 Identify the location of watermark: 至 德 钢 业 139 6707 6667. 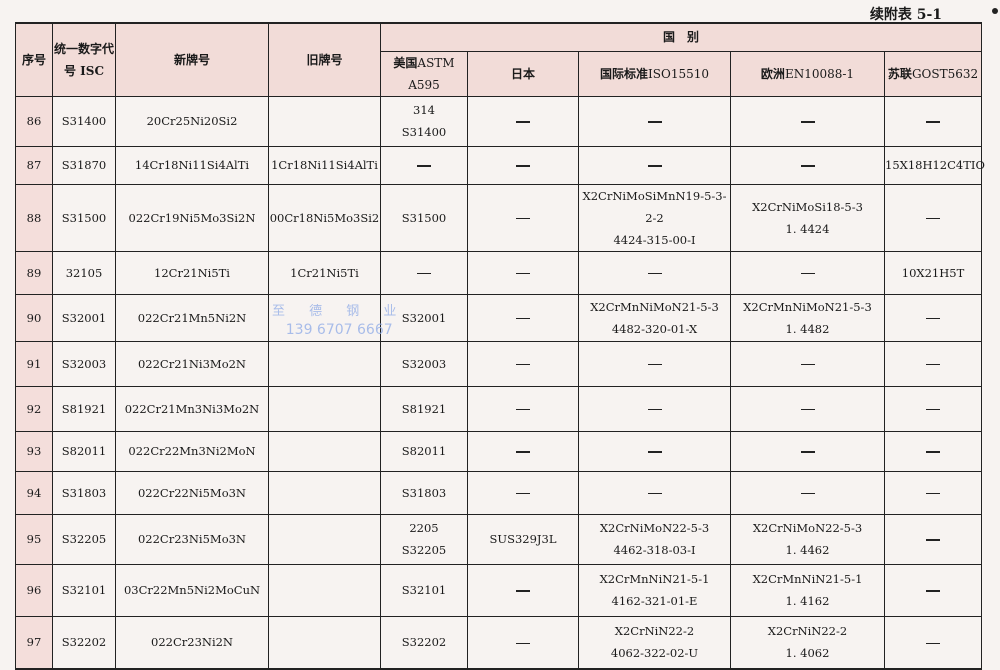
(339, 321).